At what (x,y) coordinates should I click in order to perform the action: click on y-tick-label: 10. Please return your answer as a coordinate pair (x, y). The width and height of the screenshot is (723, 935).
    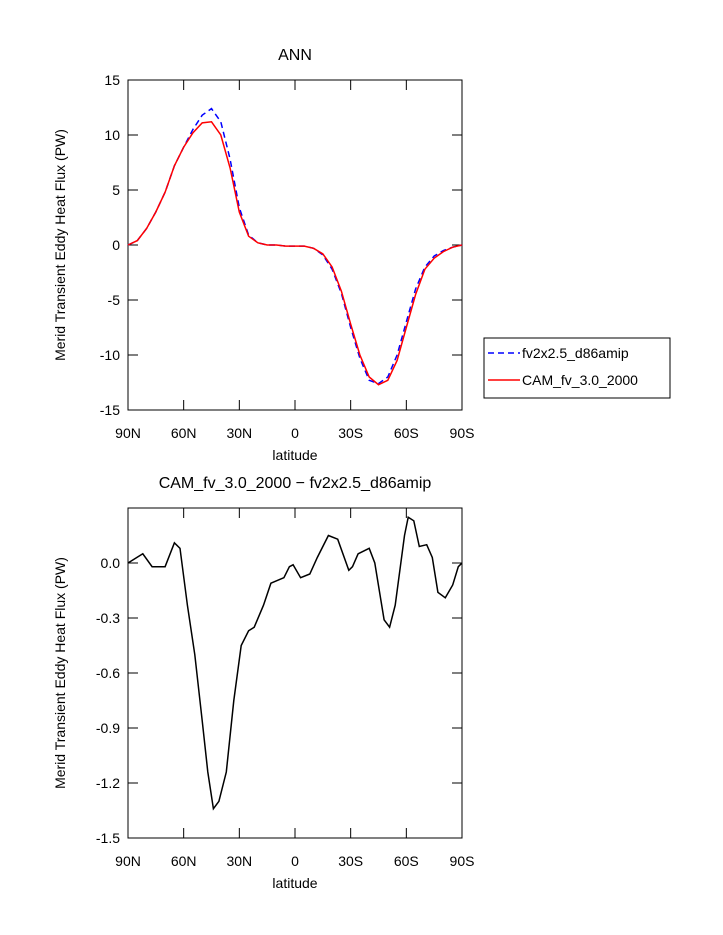
    Looking at the image, I should click on (112, 135).